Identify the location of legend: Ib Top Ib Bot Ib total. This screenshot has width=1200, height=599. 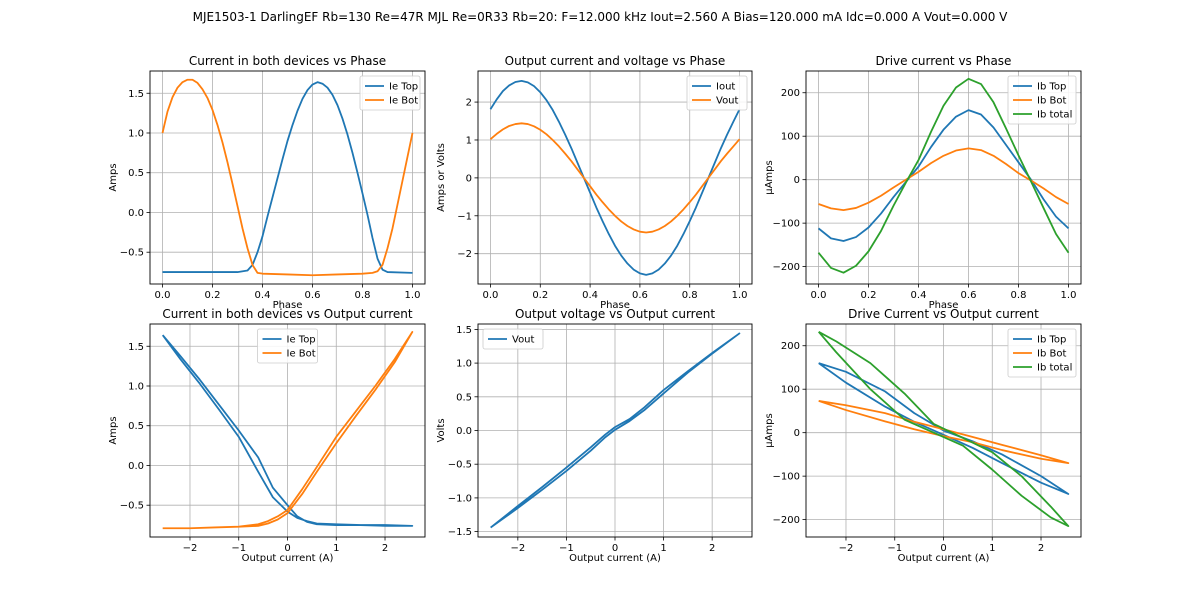
(1042, 100).